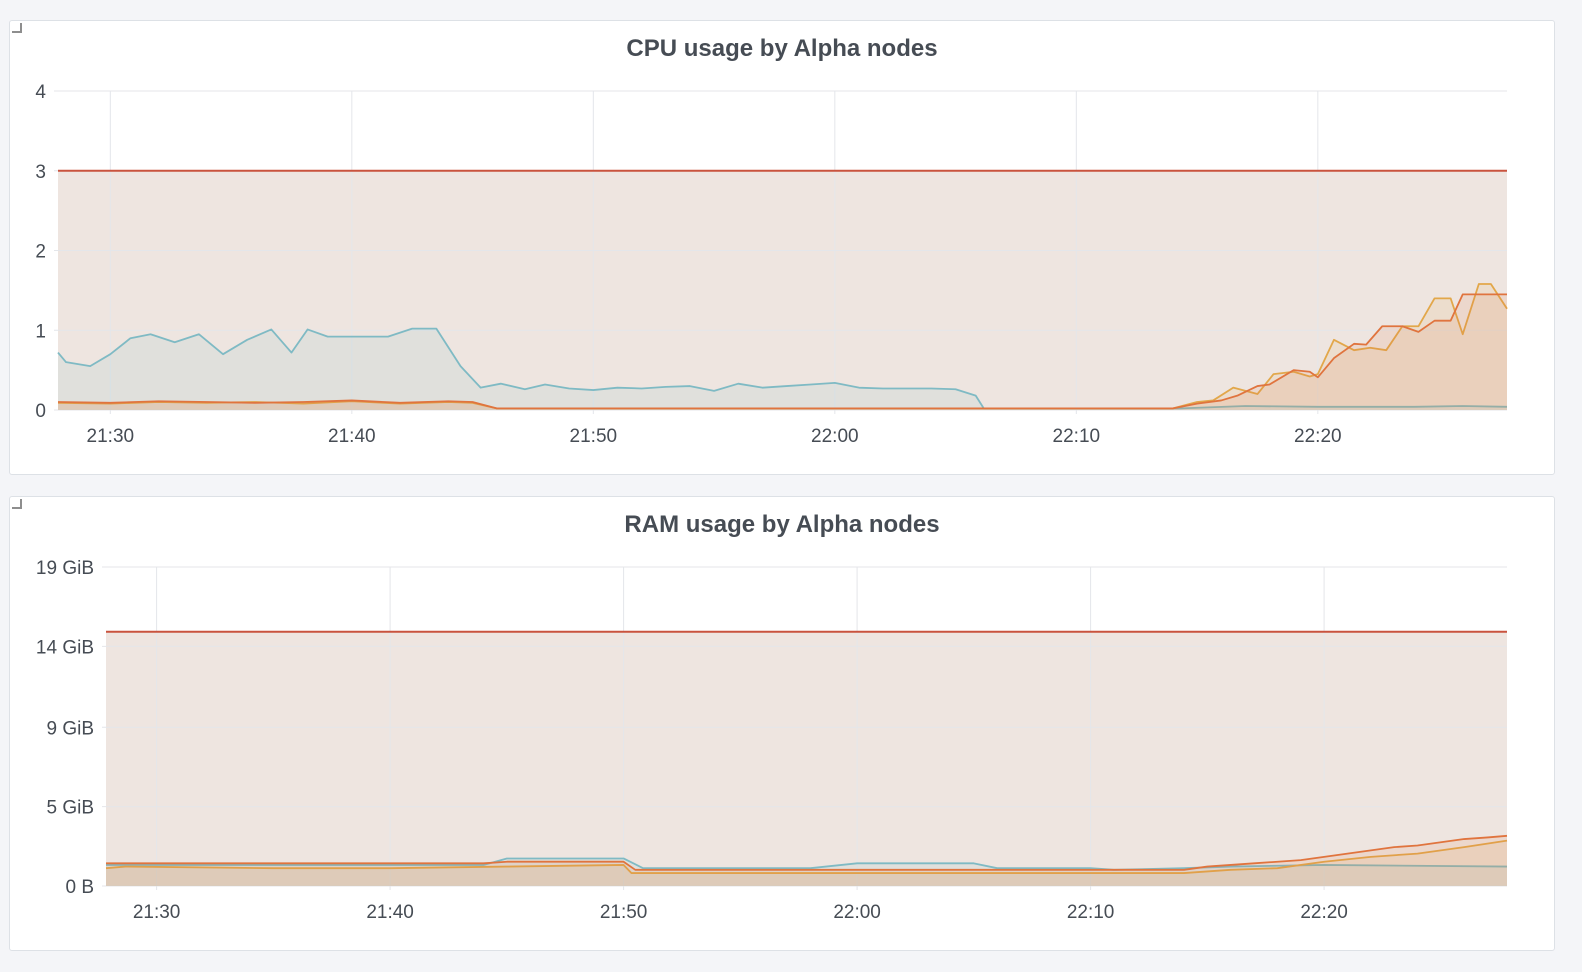 This screenshot has height=972, width=1582. I want to click on cpu-x-tick-label: 21:50, so click(594, 436).